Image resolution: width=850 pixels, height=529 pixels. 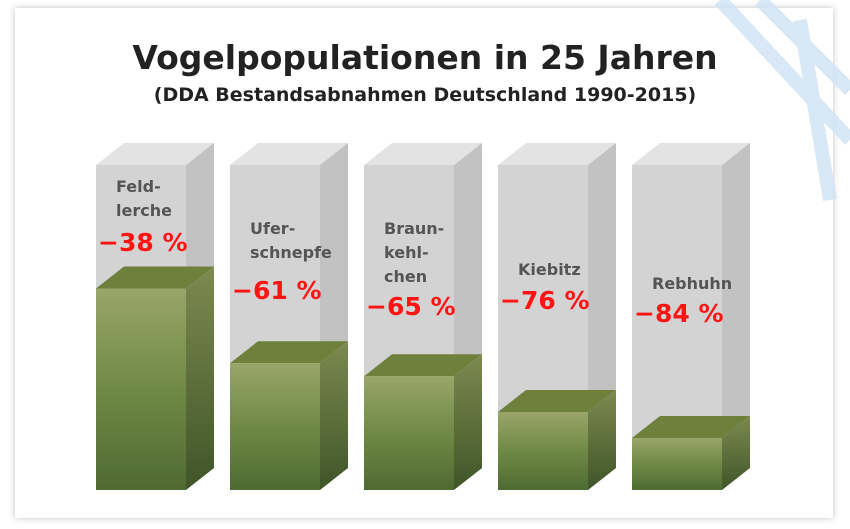 I want to click on category-label: Feld- lerche, so click(x=144, y=198).